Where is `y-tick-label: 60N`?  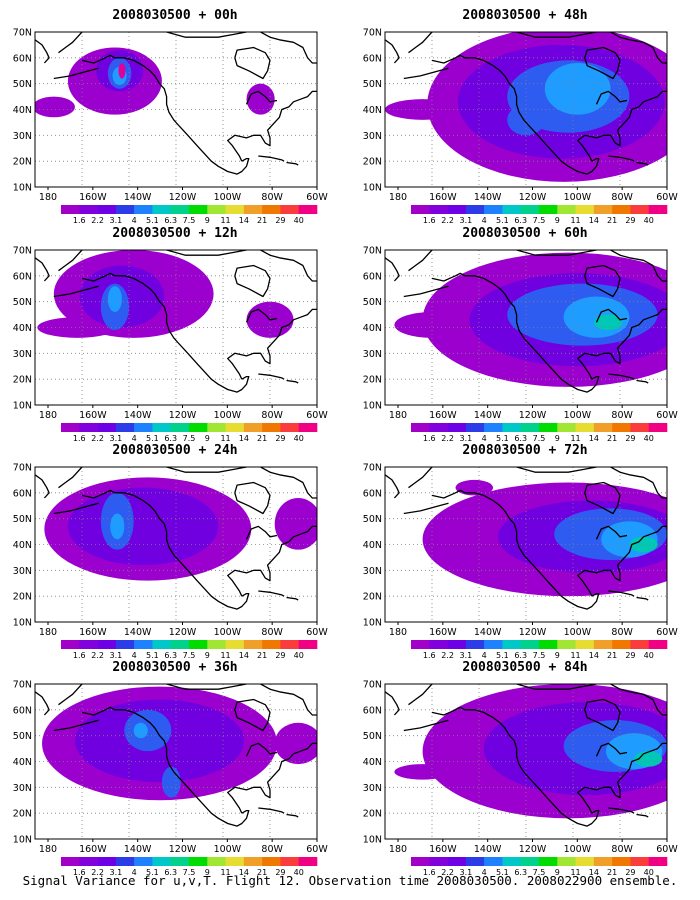 y-tick-label: 60N is located at coordinates (22, 493).